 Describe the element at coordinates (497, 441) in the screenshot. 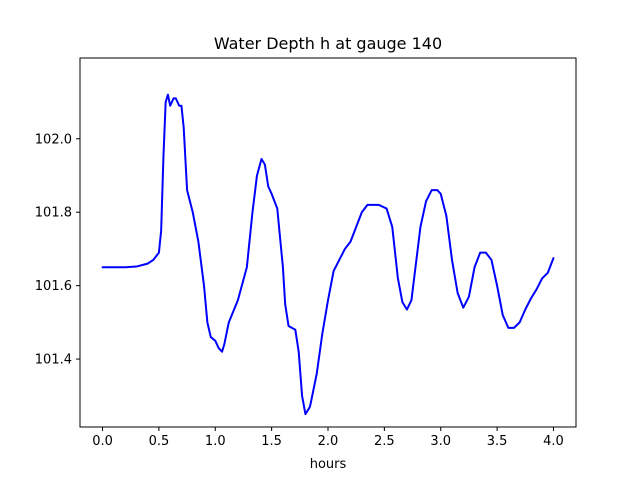

I see `x-tick-label: 3.5` at that location.